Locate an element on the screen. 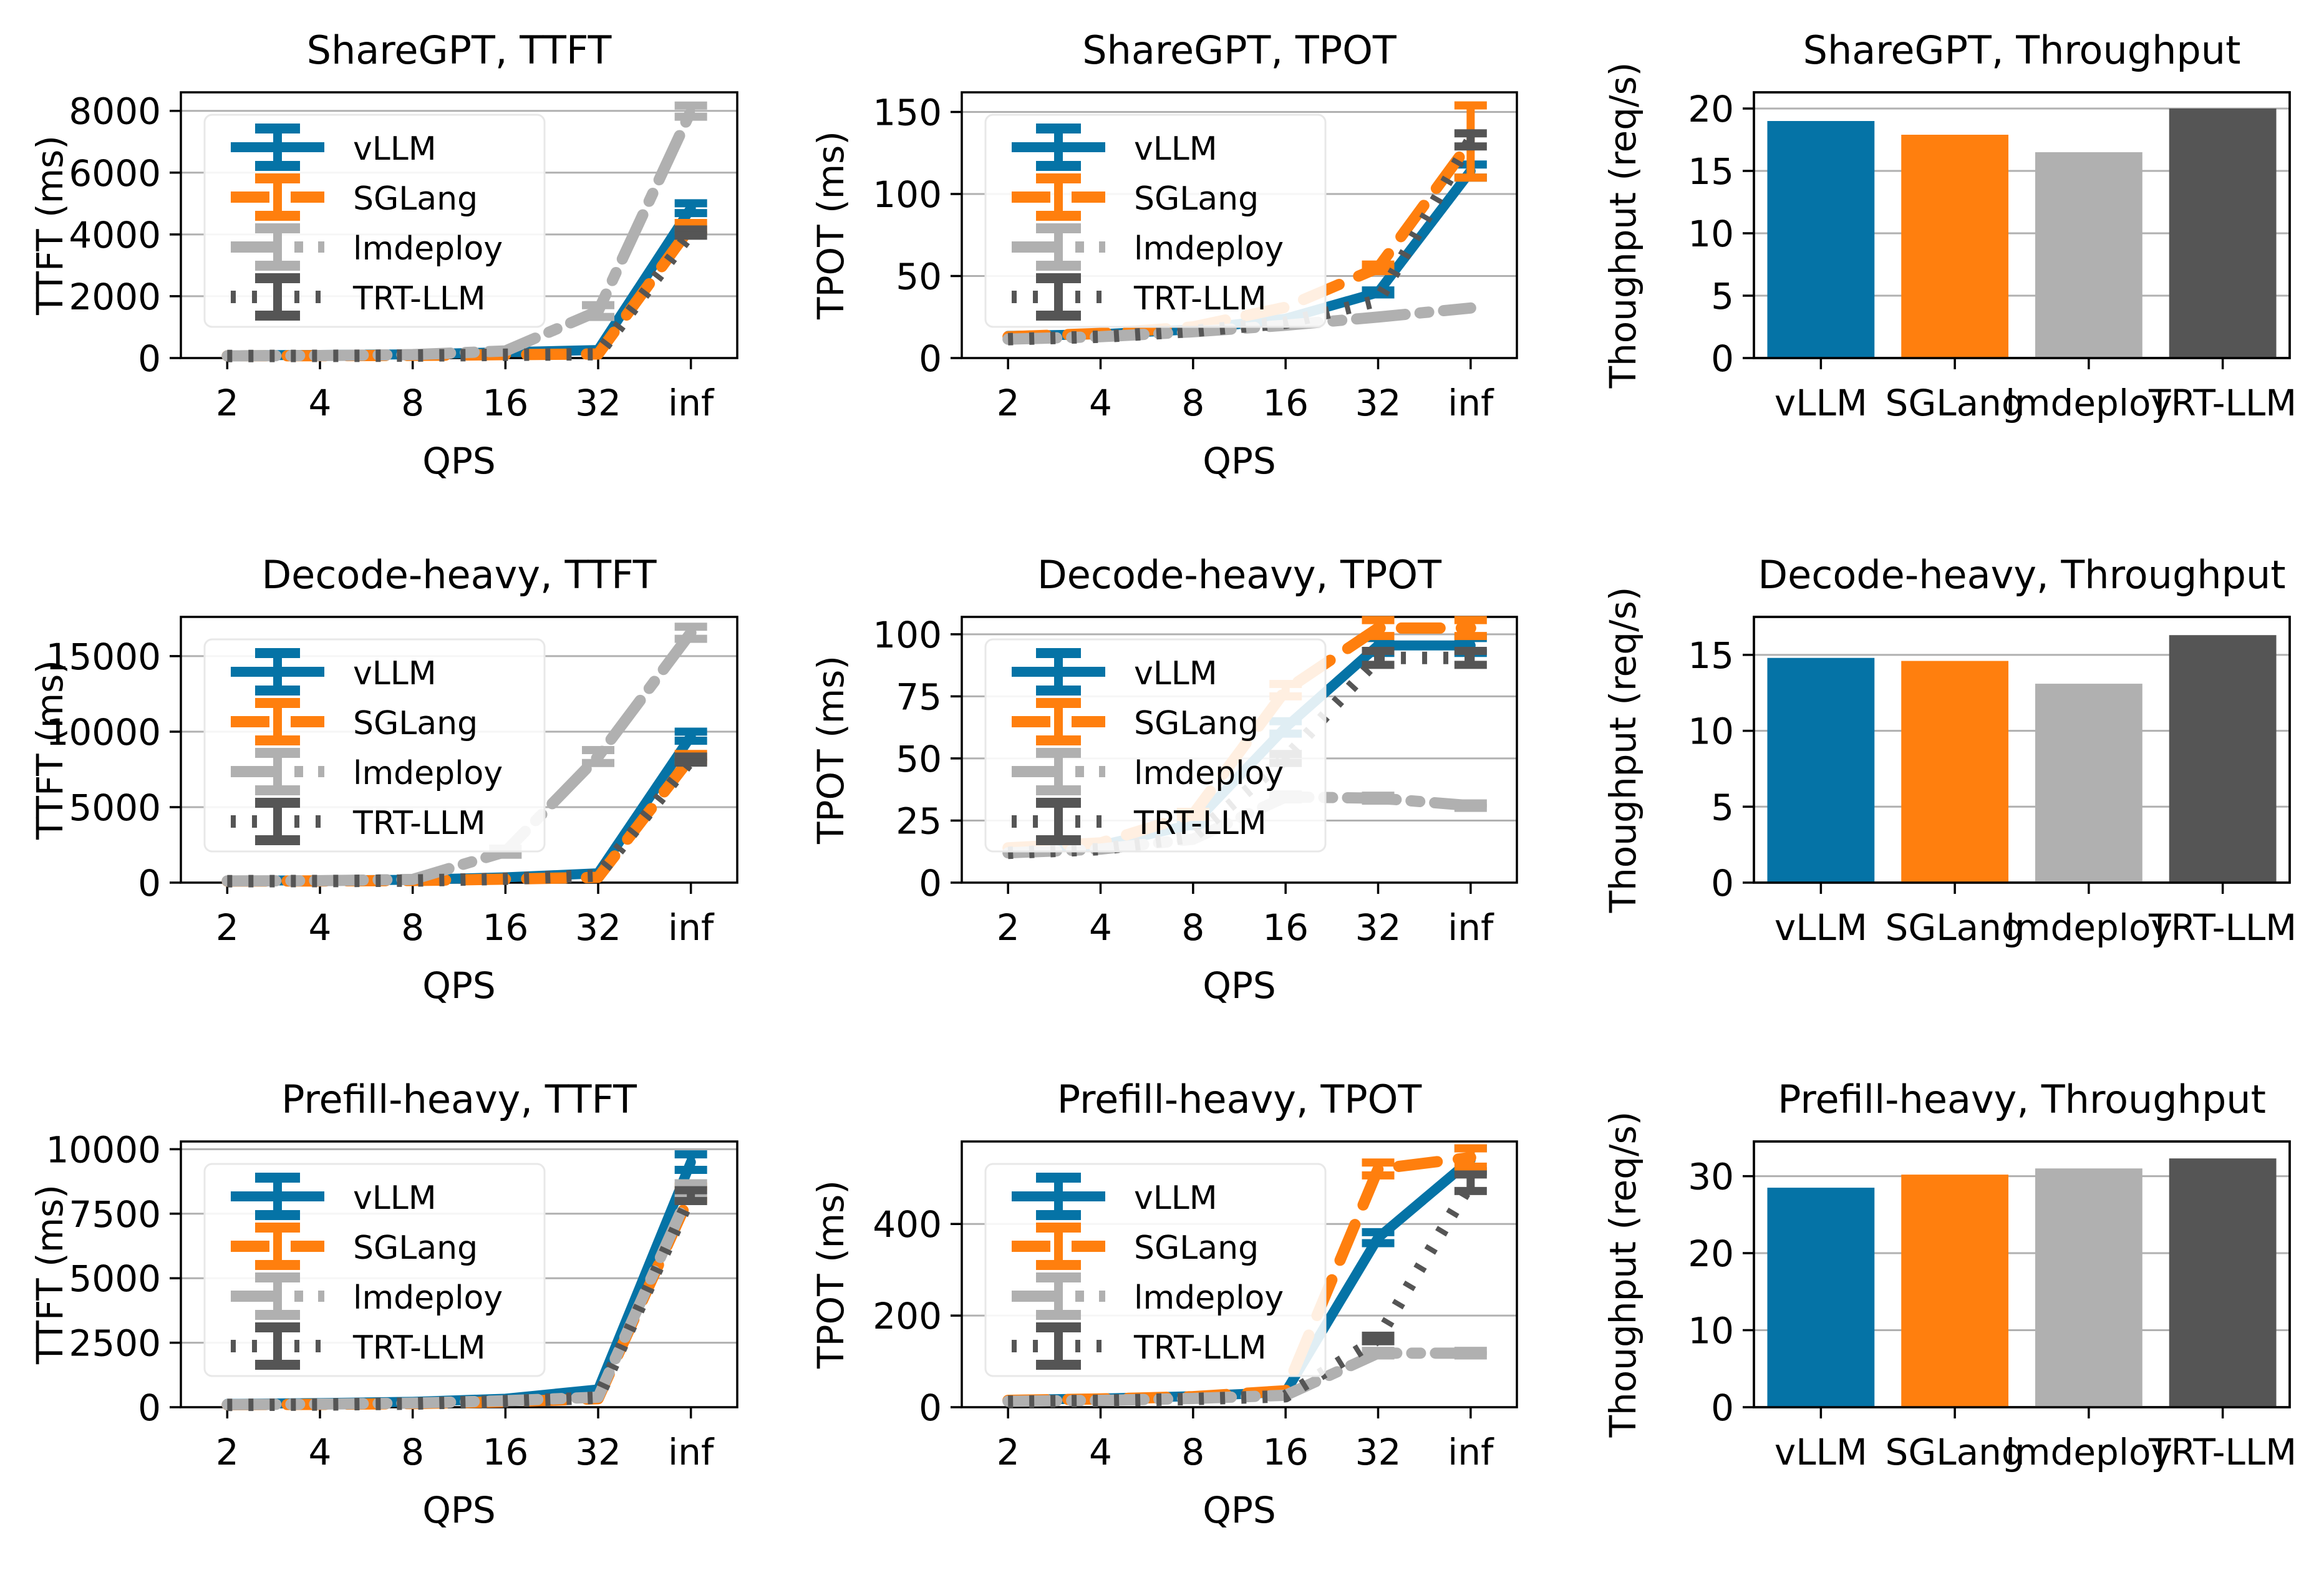  x-axis-label-prefill-heavy-tpot: QPS is located at coordinates (1239, 1510).